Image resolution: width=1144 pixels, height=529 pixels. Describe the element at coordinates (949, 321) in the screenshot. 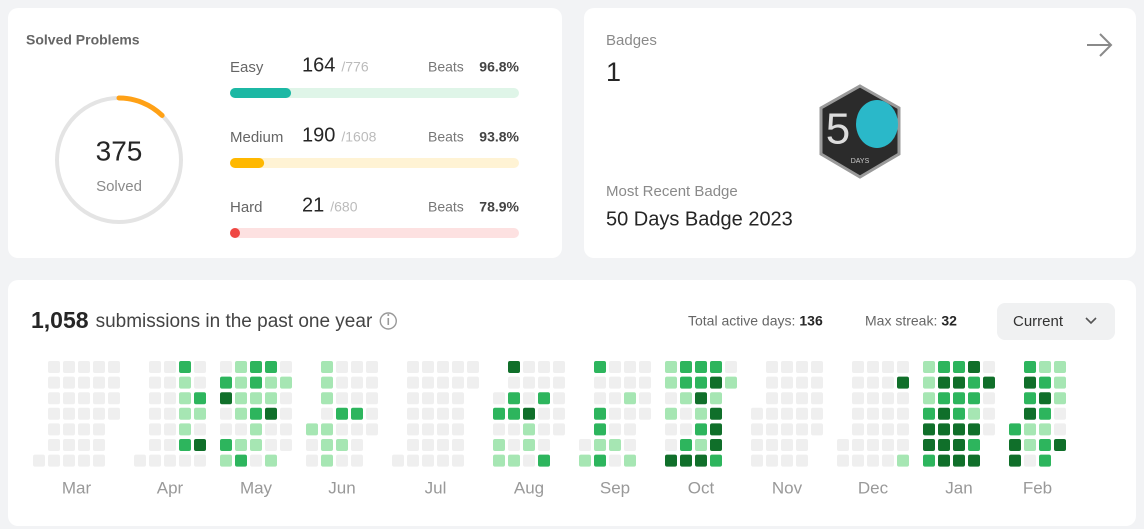

I see `max-streak: 32` at that location.